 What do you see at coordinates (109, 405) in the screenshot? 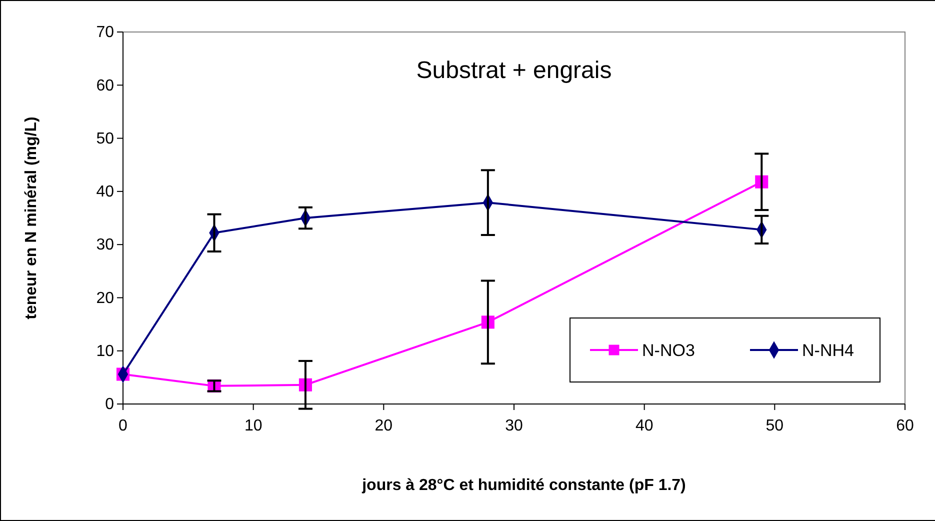
I see `y-tick-label: 0` at bounding box center [109, 405].